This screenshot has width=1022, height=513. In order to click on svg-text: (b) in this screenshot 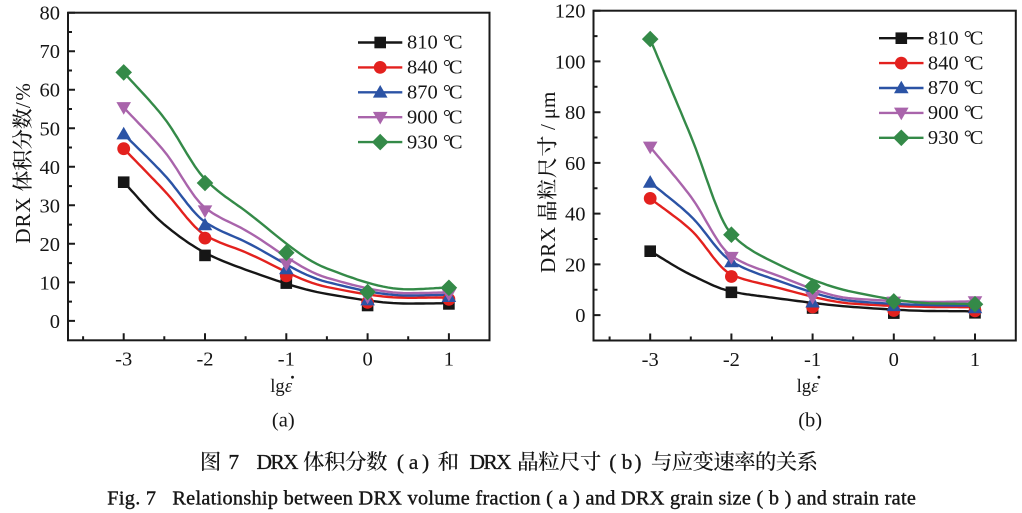, I will do `click(810, 420)`.